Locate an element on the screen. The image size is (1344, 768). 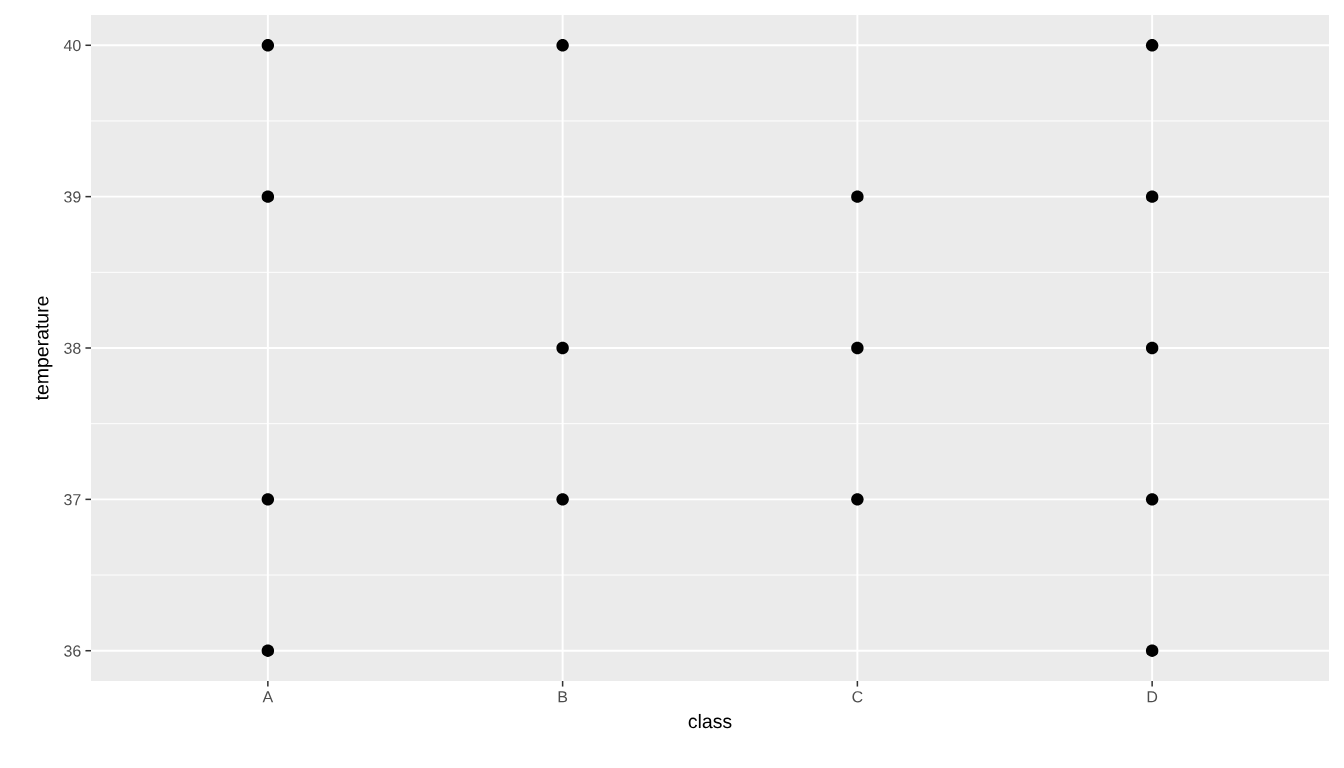
y-tick-label: 36 is located at coordinates (72, 651).